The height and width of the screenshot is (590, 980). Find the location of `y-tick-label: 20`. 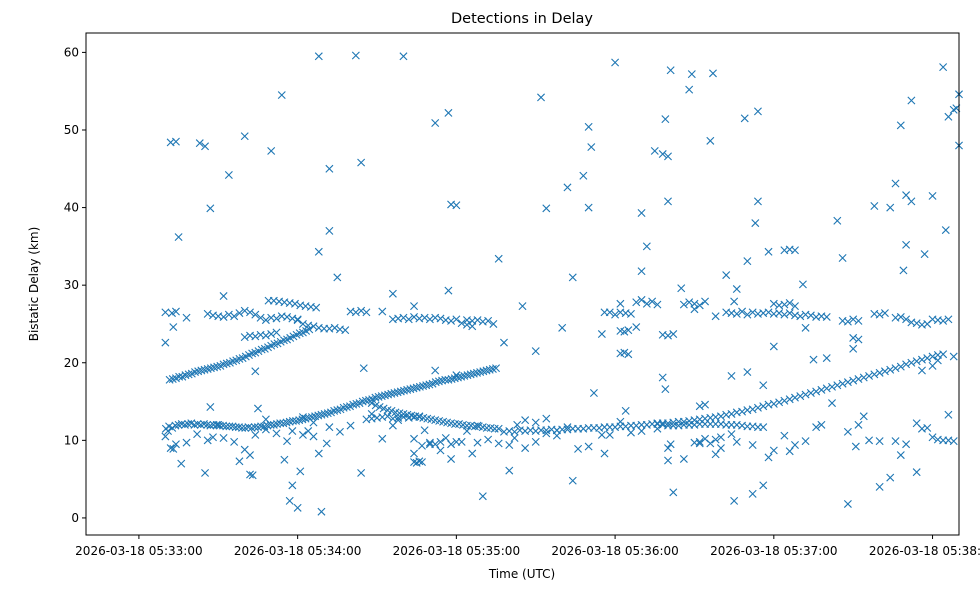

y-tick-label: 20 is located at coordinates (71, 363).